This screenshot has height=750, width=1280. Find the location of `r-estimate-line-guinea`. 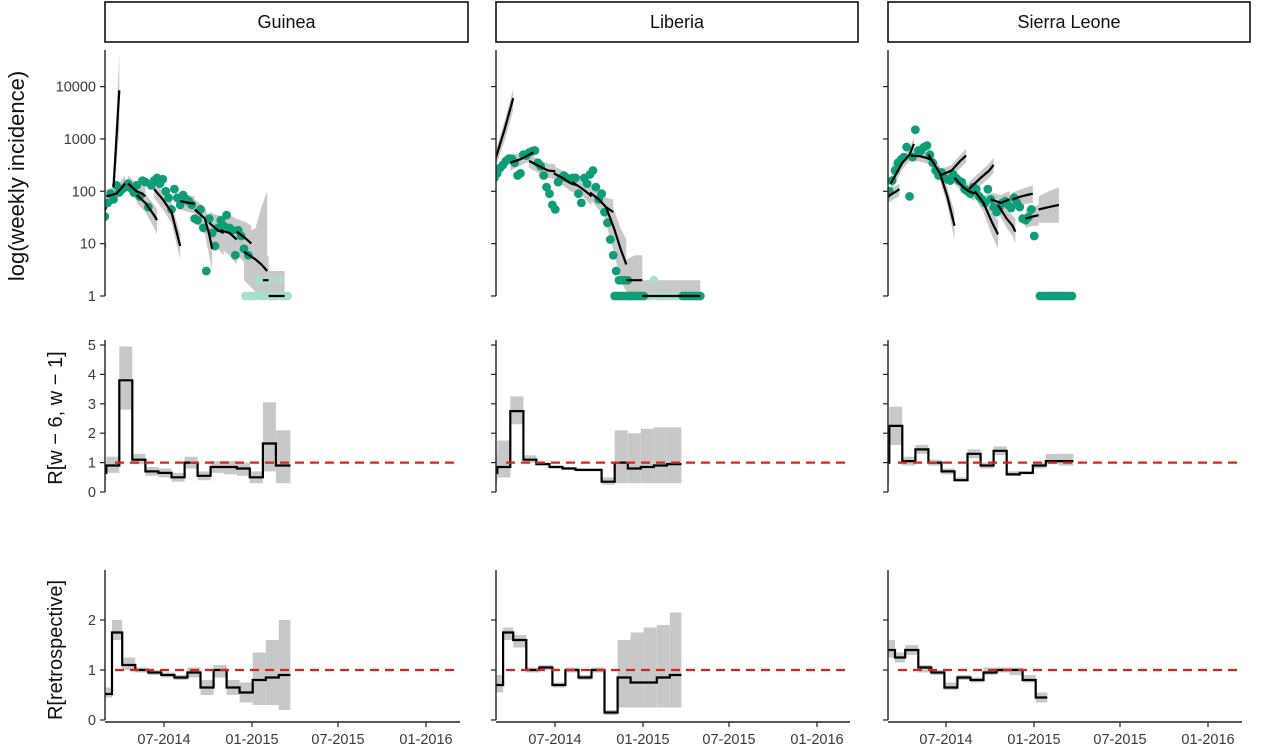

r-estimate-line-guinea is located at coordinates (198, 429).